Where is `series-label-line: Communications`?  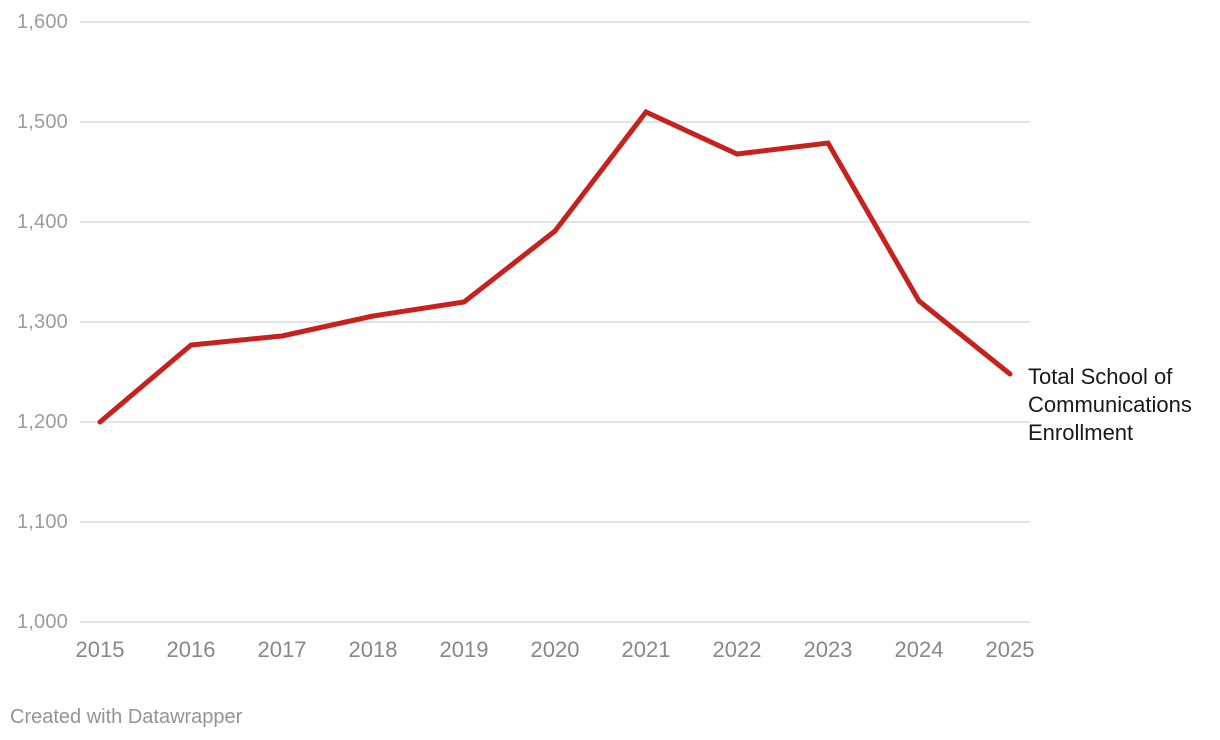
series-label-line: Communications is located at coordinates (1110, 404).